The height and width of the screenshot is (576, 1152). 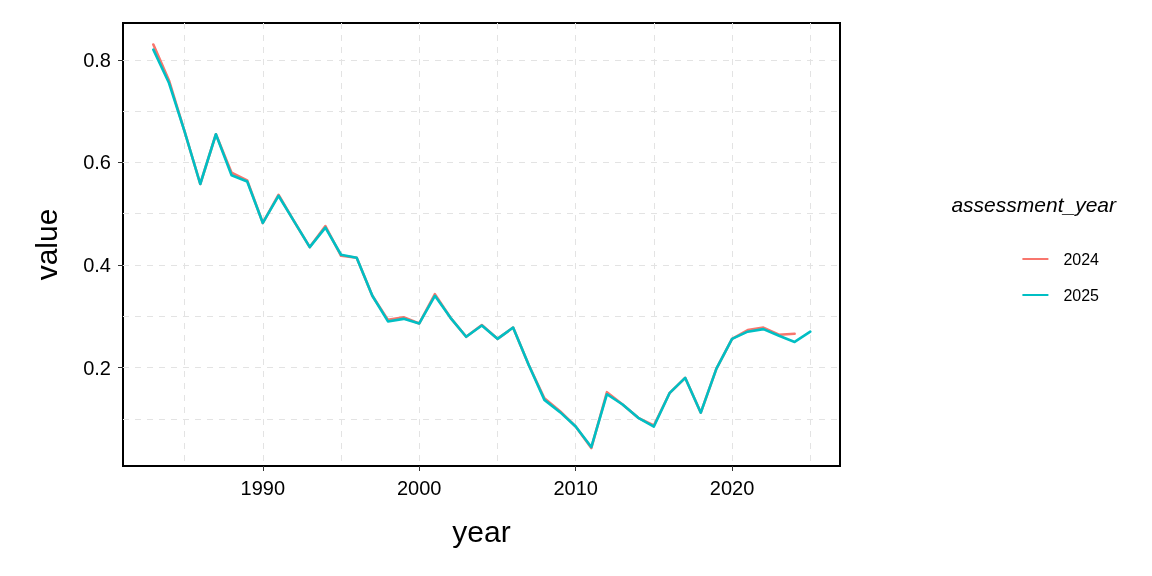 I want to click on x-axis-title: year, so click(x=481, y=531).